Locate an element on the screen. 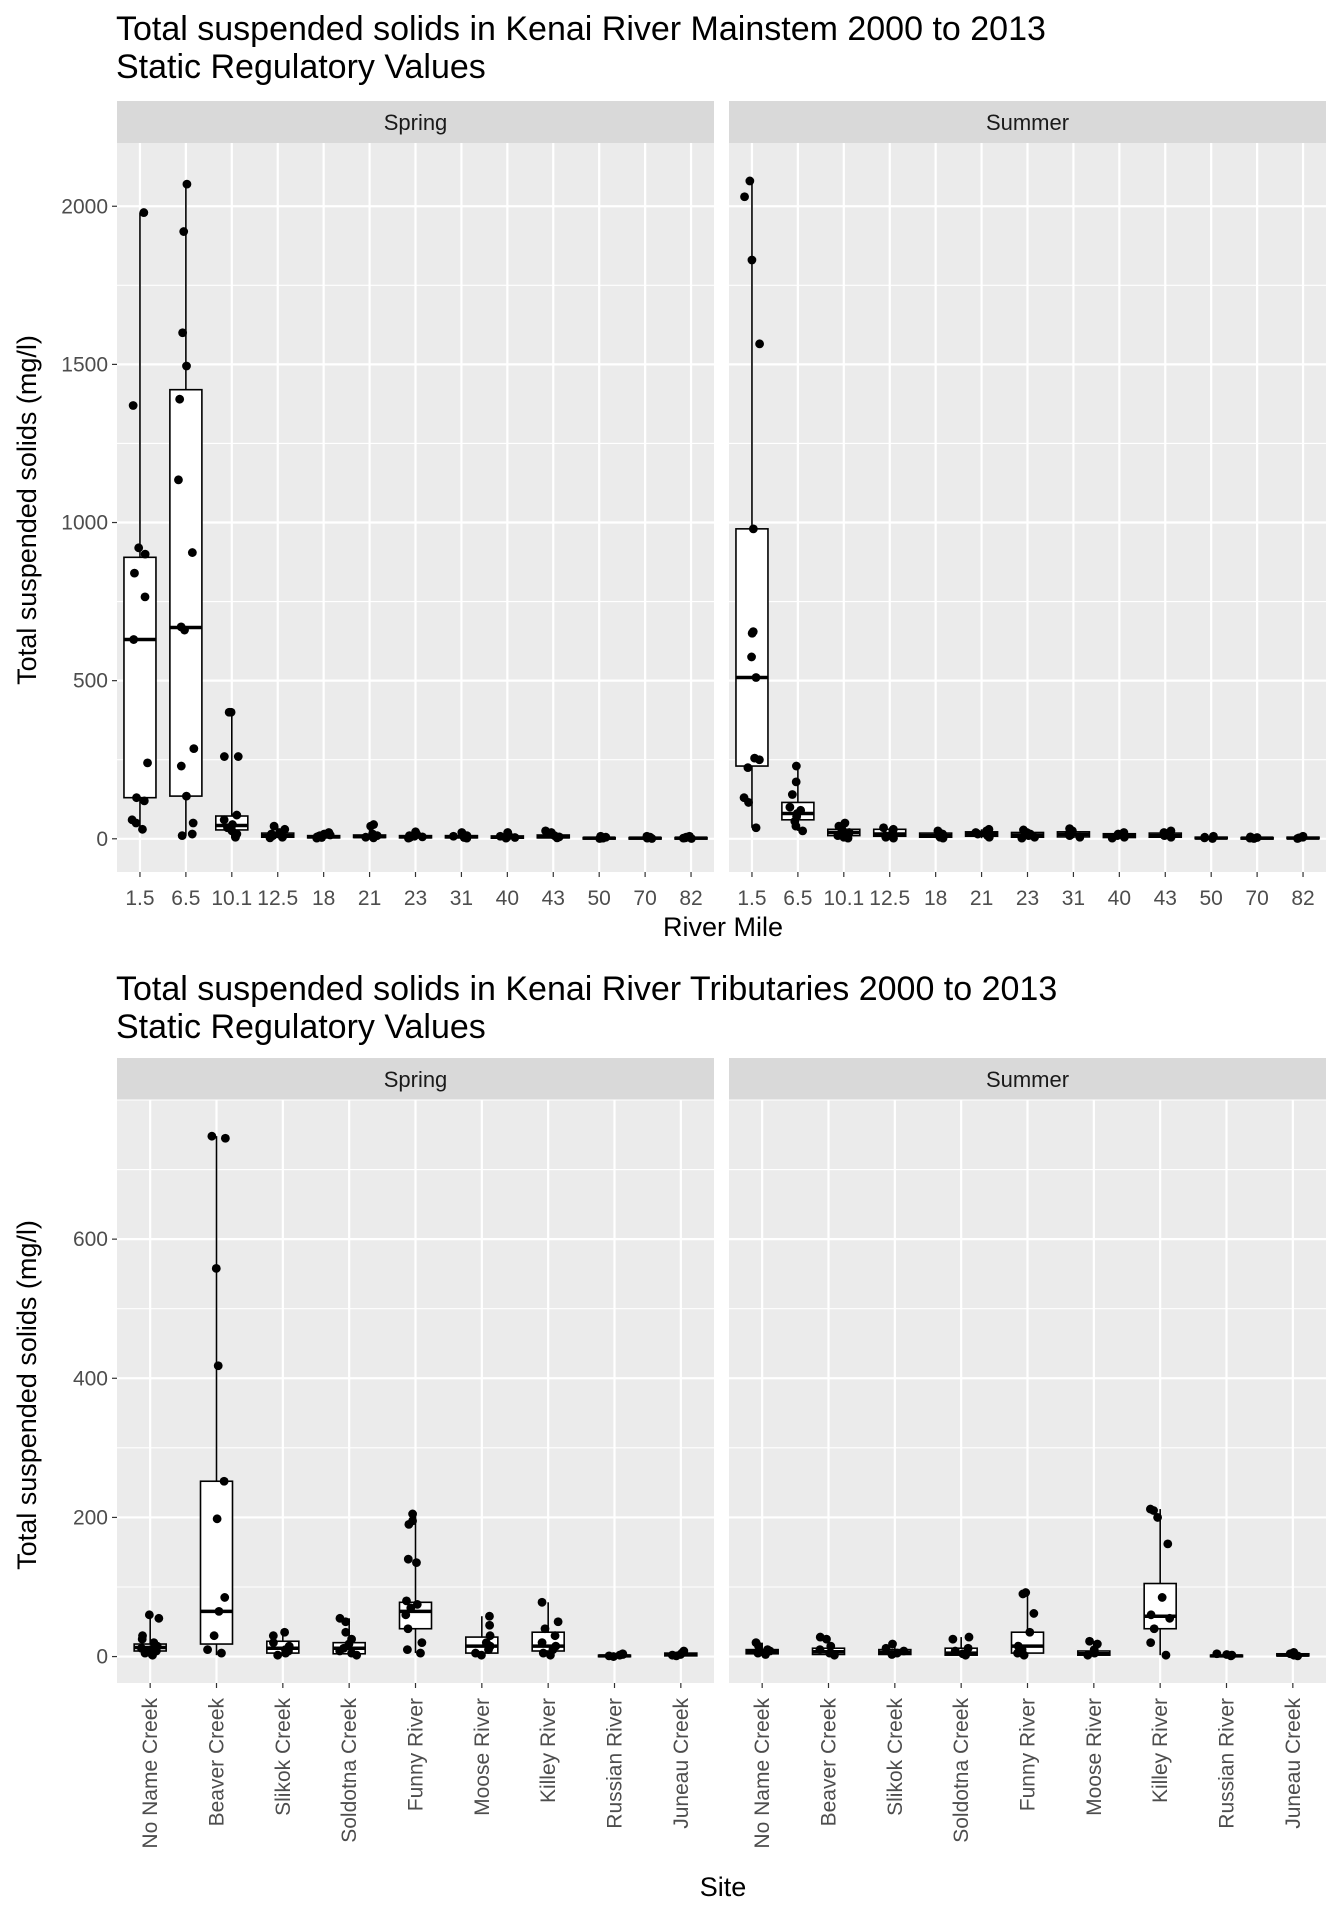 The height and width of the screenshot is (1920, 1344). strip-label-spring: Spring is located at coordinates (416, 122).